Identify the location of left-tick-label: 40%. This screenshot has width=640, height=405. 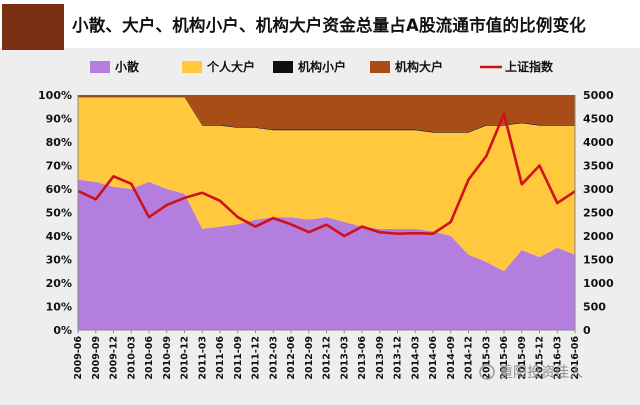
(59, 236).